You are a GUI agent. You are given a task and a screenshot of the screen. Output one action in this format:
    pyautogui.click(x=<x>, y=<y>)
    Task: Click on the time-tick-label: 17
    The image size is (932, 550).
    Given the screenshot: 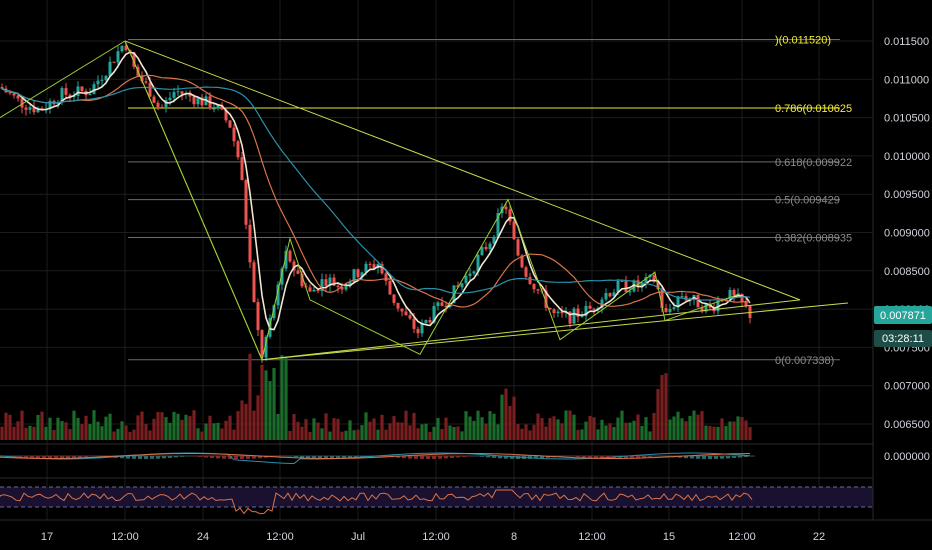 What is the action you would take?
    pyautogui.click(x=47, y=537)
    